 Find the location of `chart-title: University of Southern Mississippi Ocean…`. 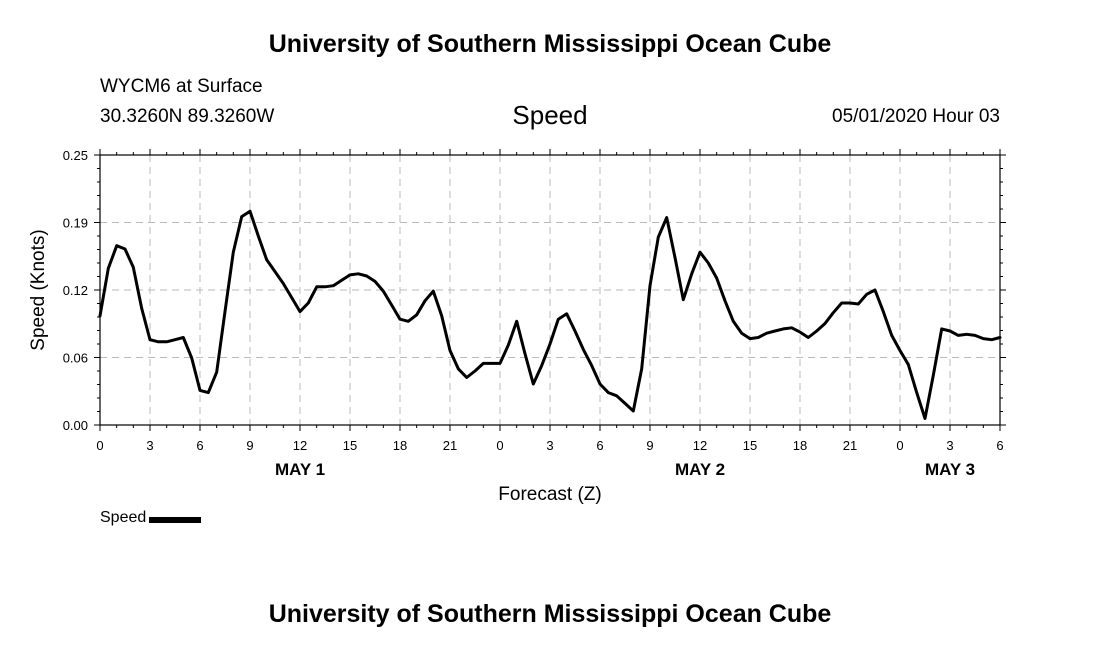

chart-title: University of Southern Mississippi Ocean… is located at coordinates (550, 44).